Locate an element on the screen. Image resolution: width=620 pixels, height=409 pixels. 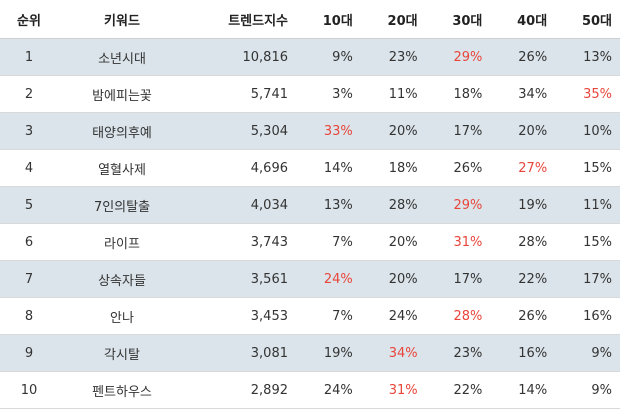
table-row: 9 각시탈 3,081 19% 34% 23% 16% 9% is located at coordinates (310, 353).